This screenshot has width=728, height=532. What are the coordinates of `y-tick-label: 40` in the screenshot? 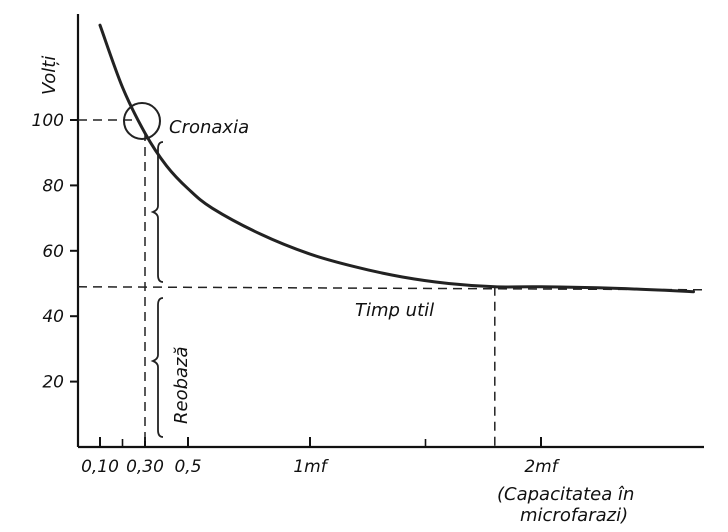 It's located at (53, 317).